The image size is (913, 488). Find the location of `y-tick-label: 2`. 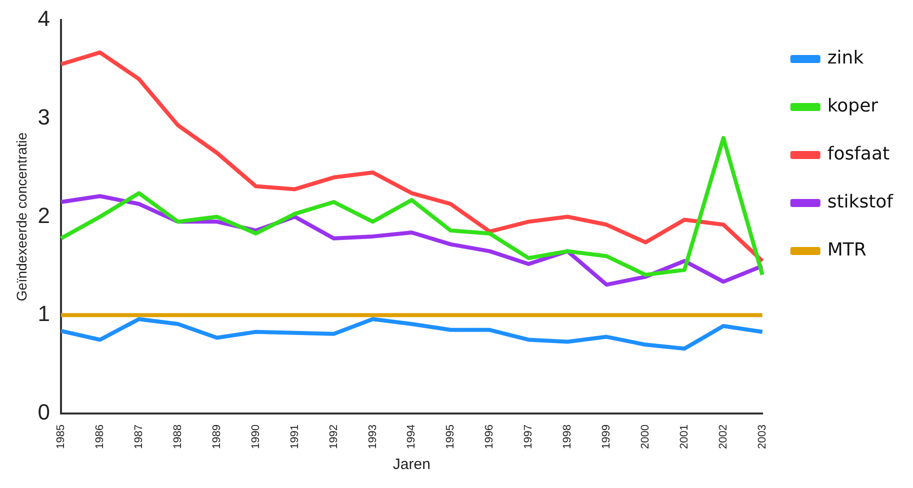

y-tick-label: 2 is located at coordinates (44, 215).